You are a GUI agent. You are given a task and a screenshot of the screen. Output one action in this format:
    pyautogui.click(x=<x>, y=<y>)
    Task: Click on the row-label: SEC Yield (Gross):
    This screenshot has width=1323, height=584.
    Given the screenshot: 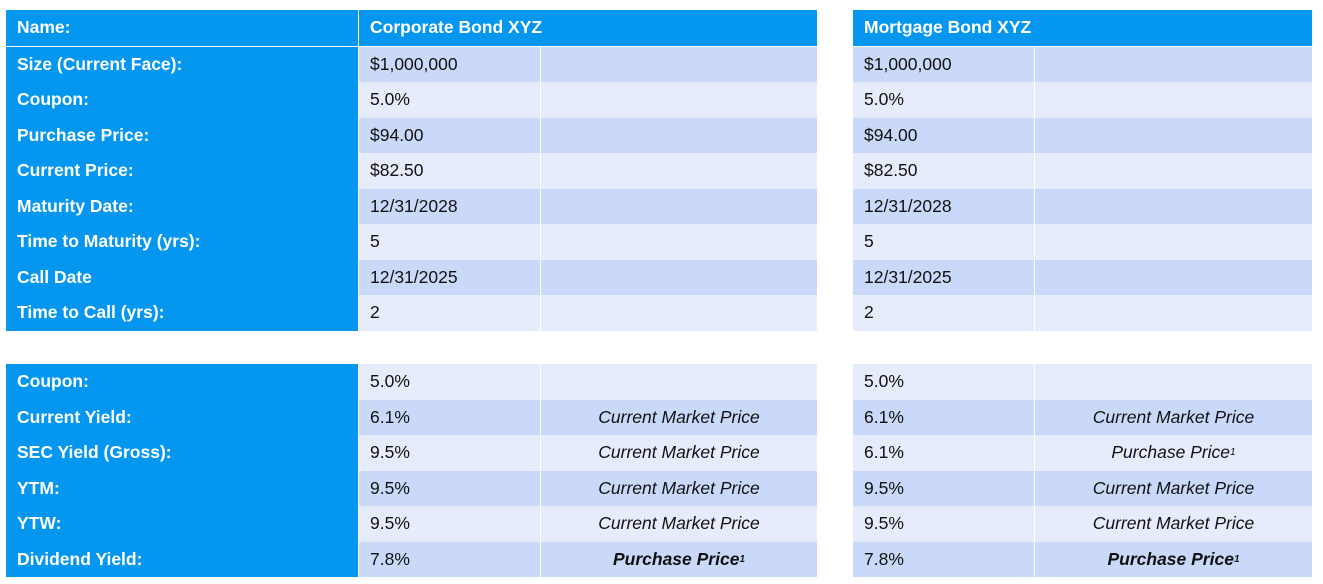 What is the action you would take?
    pyautogui.click(x=182, y=453)
    